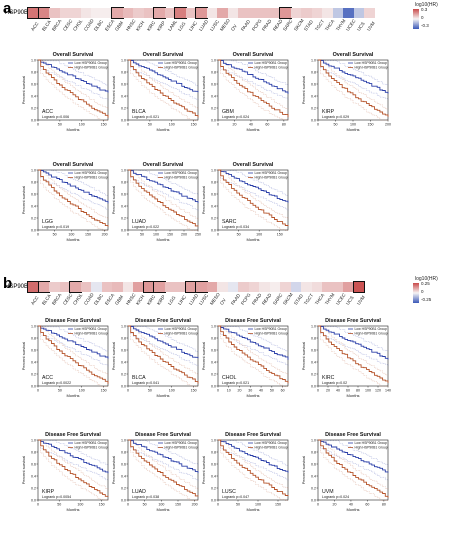 Image resolution: width=466 pixels, height=550 pixels. Describe the element at coordinates (198, 235) in the screenshot. I see `x-tick-label: 250` at that location.